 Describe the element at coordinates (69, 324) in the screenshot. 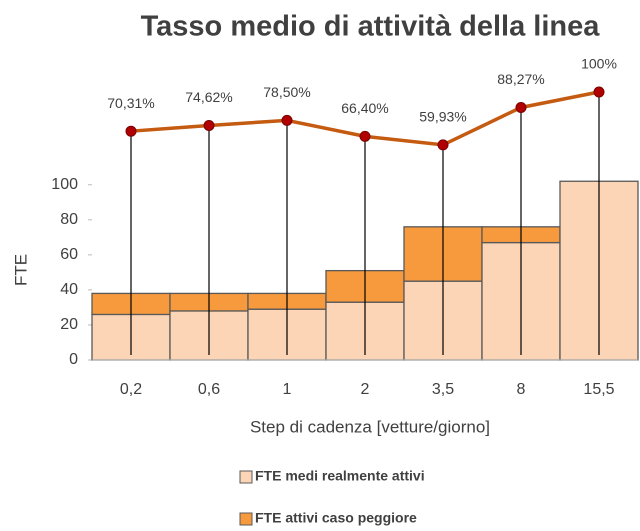

I see `y-tick-label: 20` at that location.